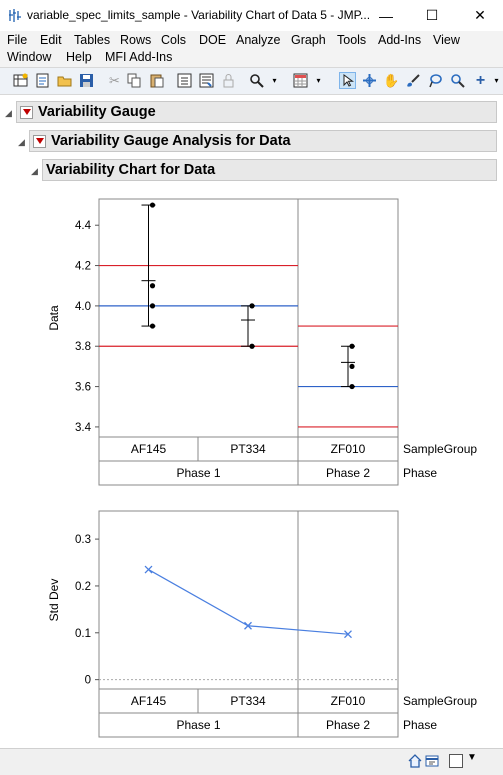 The width and height of the screenshot is (503, 775). What do you see at coordinates (308, 40) in the screenshot?
I see `menu-graph: Graph` at bounding box center [308, 40].